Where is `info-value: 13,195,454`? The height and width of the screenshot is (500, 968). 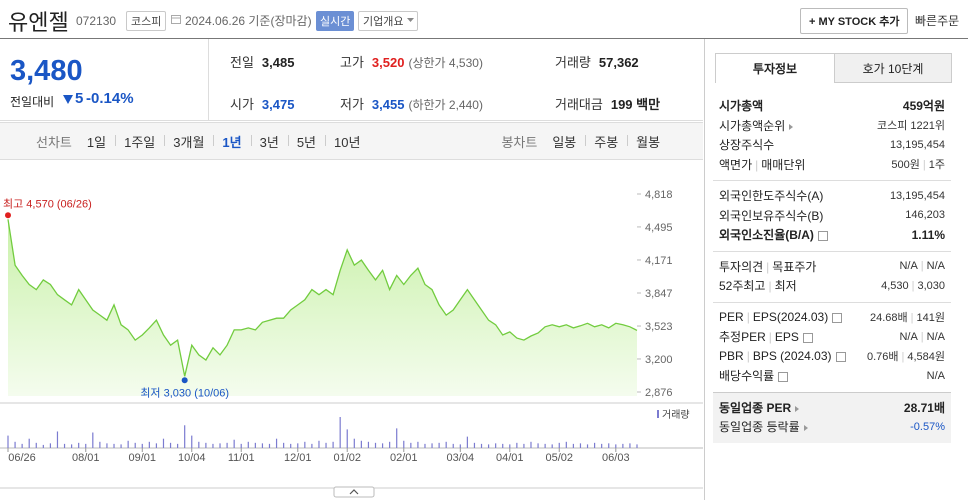
info-value: 13,195,454 is located at coordinates (917, 196).